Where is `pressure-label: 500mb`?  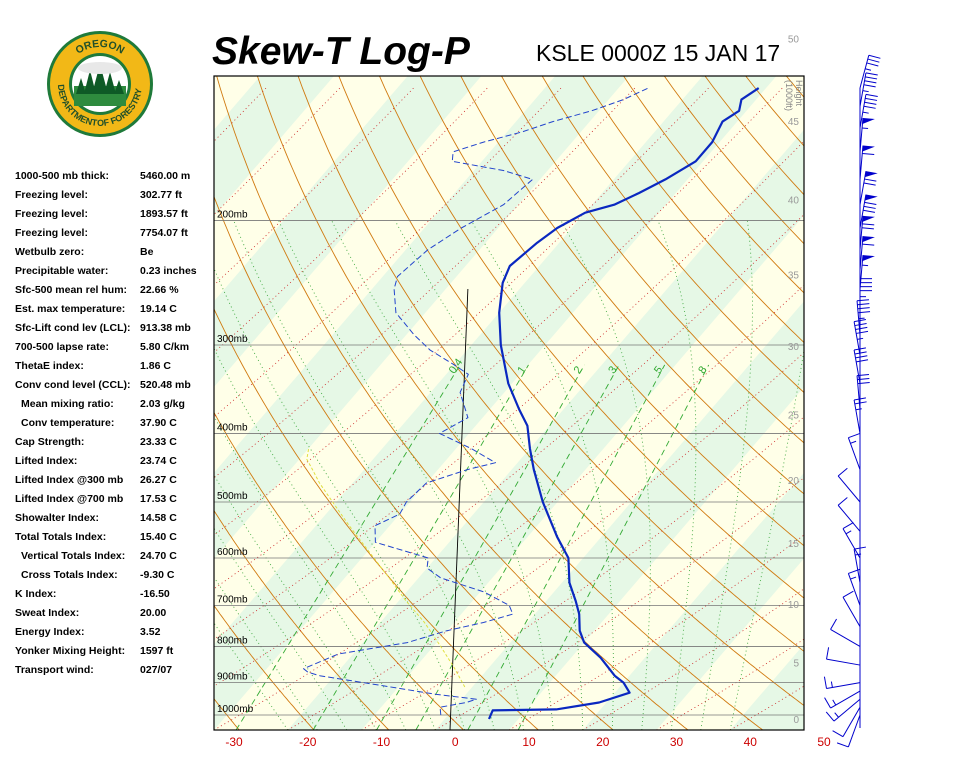 pressure-label: 500mb is located at coordinates (232, 496).